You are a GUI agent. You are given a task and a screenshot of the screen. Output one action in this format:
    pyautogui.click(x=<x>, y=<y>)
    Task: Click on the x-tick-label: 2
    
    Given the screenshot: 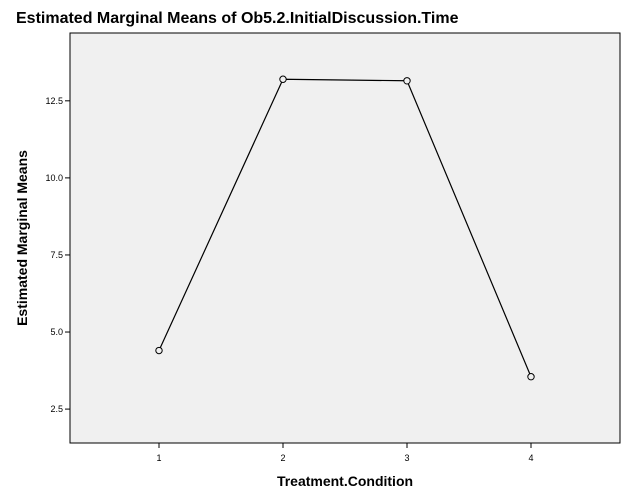 What is the action you would take?
    pyautogui.click(x=282, y=458)
    